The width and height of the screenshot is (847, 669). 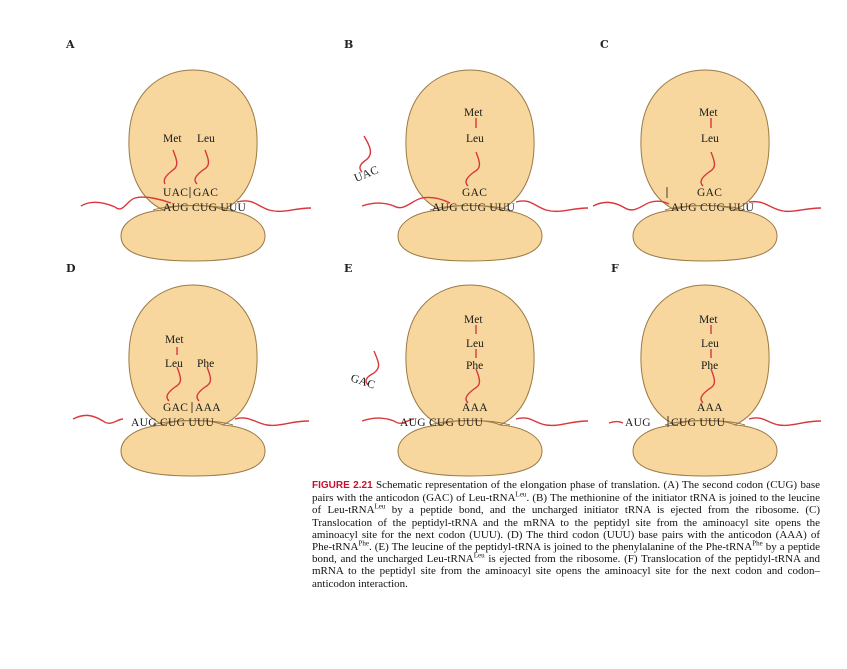 I want to click on panel-d: Met Leu Phe GAC AAA AUG CUG UUU D, so click(x=188, y=369).